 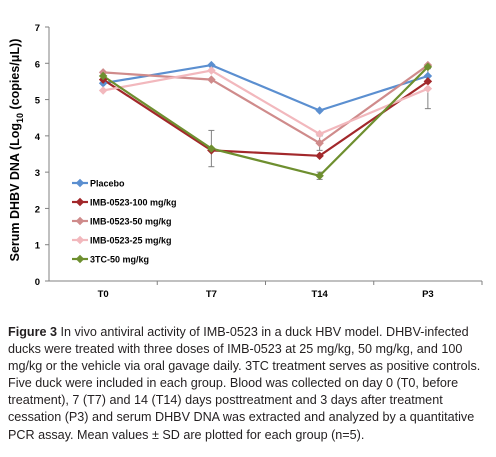 What do you see at coordinates (37, 64) in the screenshot?
I see `y-tick-label: 6` at bounding box center [37, 64].